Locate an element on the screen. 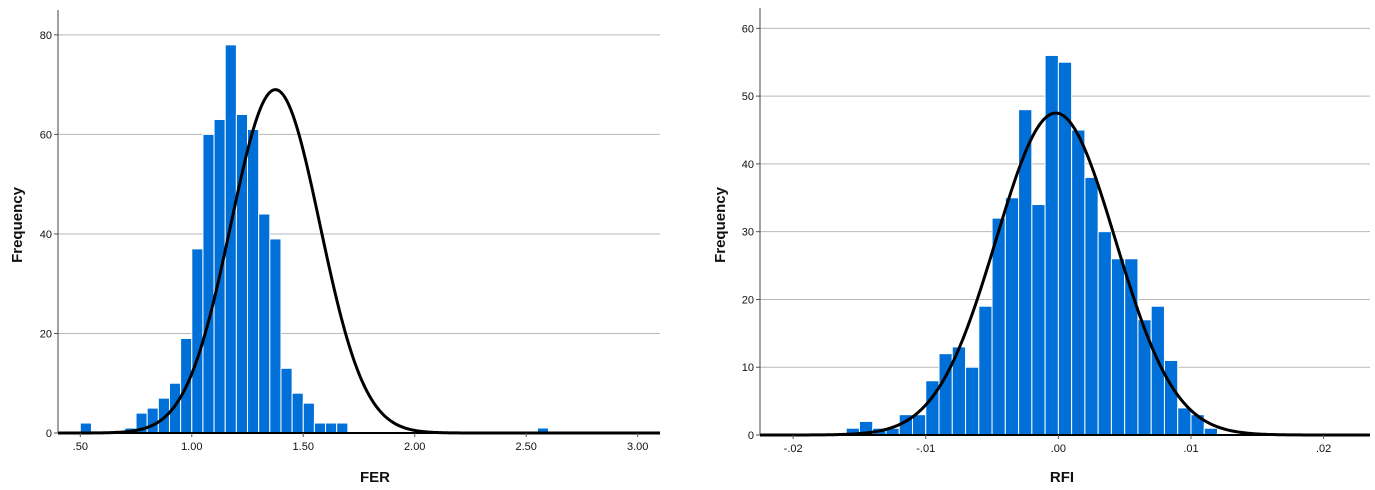  x-tick-label: 2.00 is located at coordinates (414, 447).